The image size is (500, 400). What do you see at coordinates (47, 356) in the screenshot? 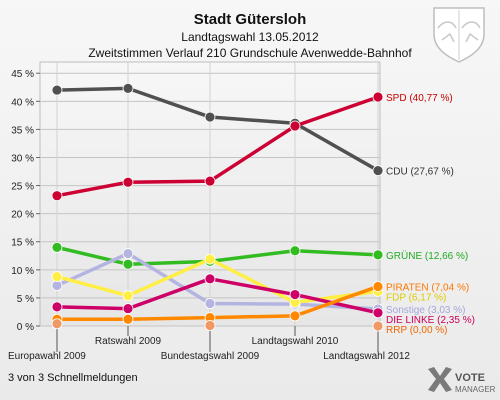
I see `x-tick-label: Europawahl 2009` at bounding box center [47, 356].